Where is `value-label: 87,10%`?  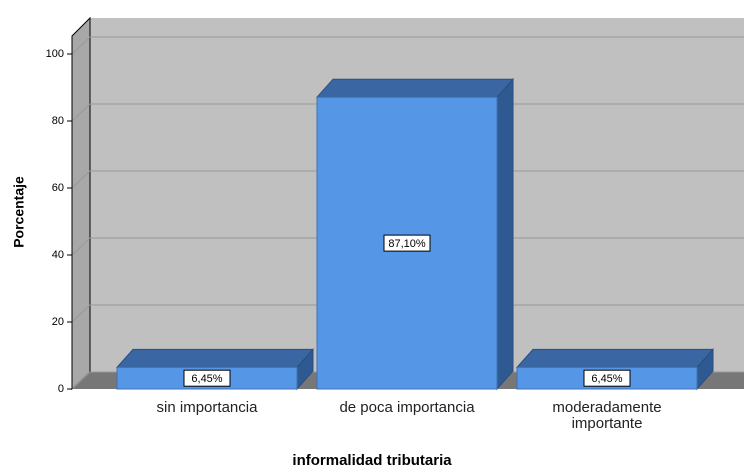 value-label: 87,10% is located at coordinates (407, 244).